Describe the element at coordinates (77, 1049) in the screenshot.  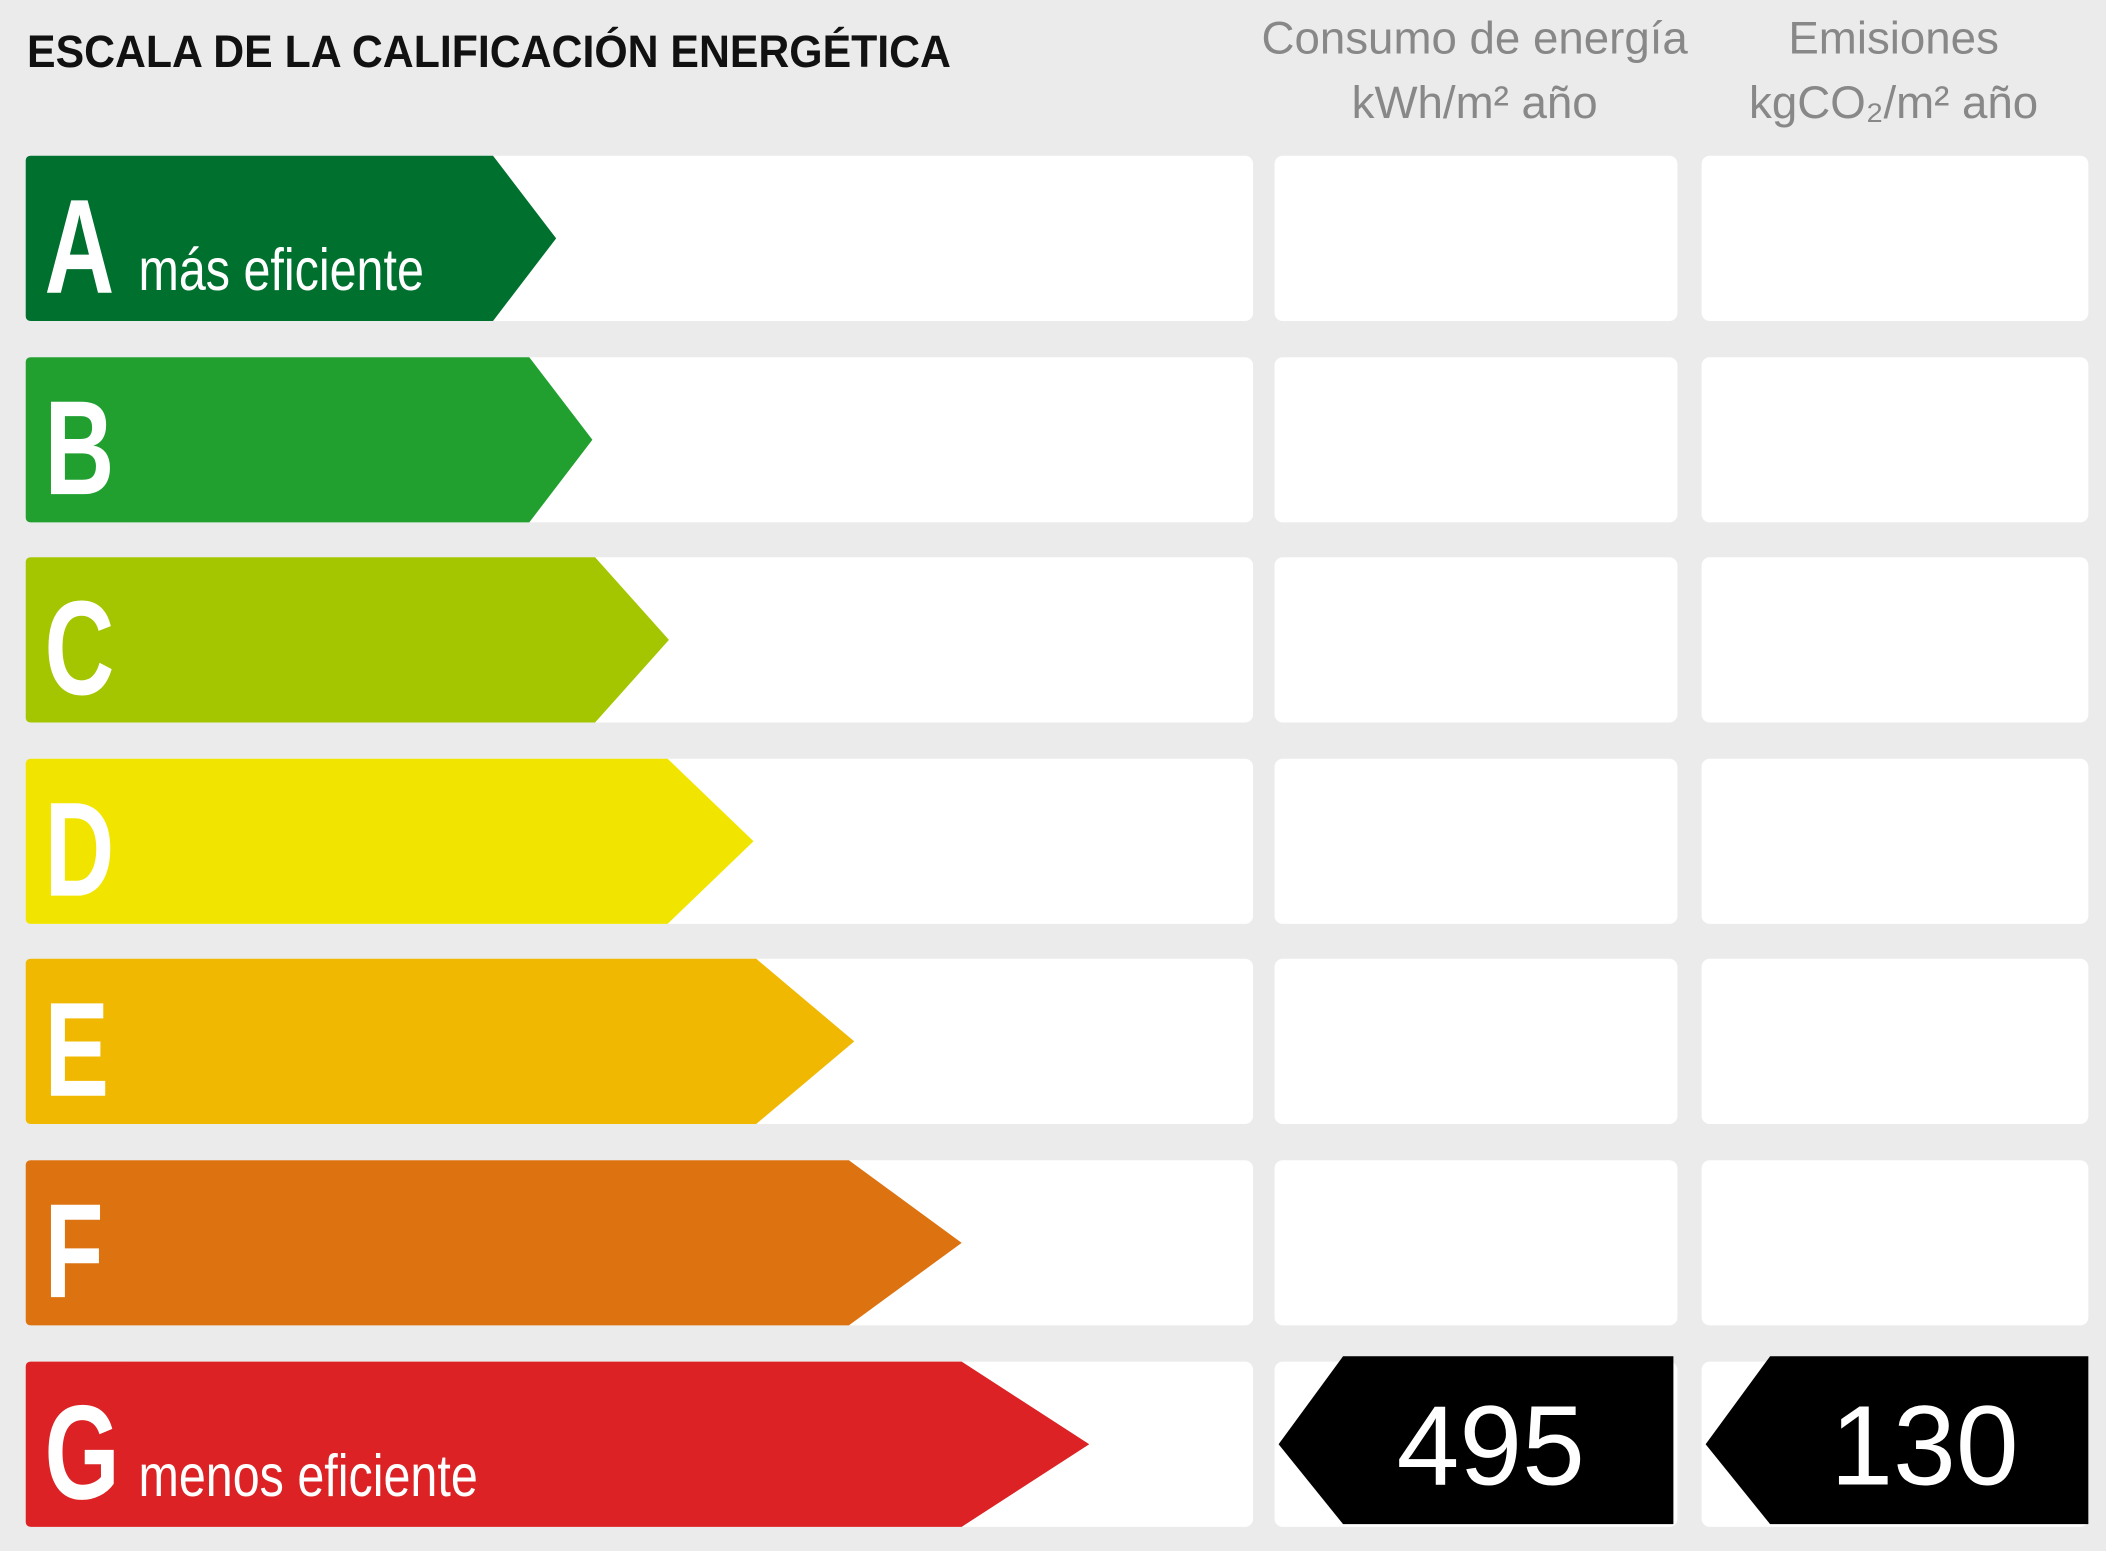
I see `class-letter: E` at that location.